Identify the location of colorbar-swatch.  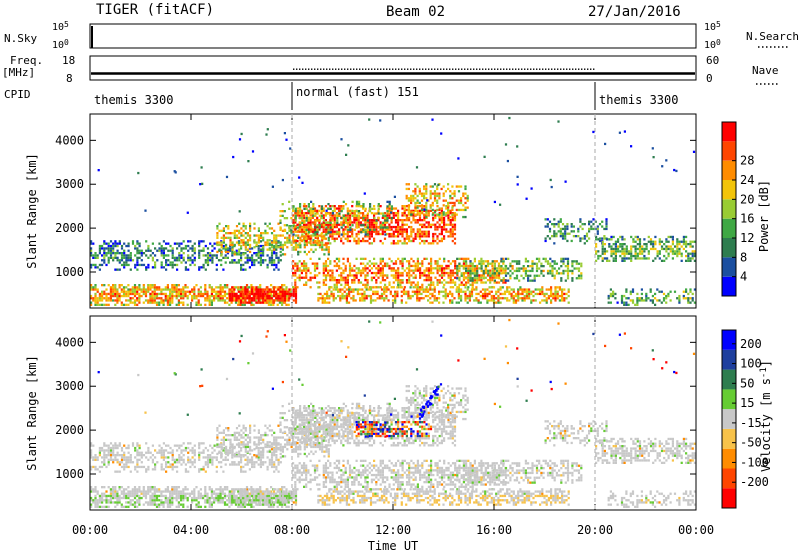
(729, 267).